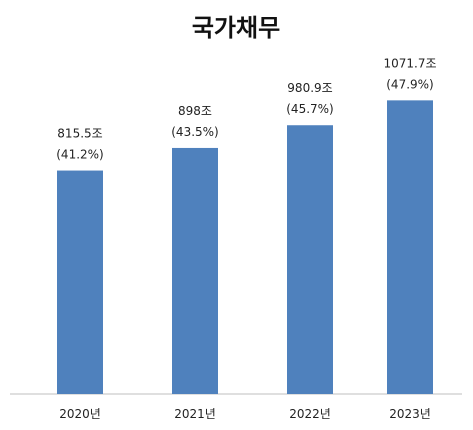 The height and width of the screenshot is (430, 473). I want to click on x-tick-label-1: 2021년, so click(195, 414).